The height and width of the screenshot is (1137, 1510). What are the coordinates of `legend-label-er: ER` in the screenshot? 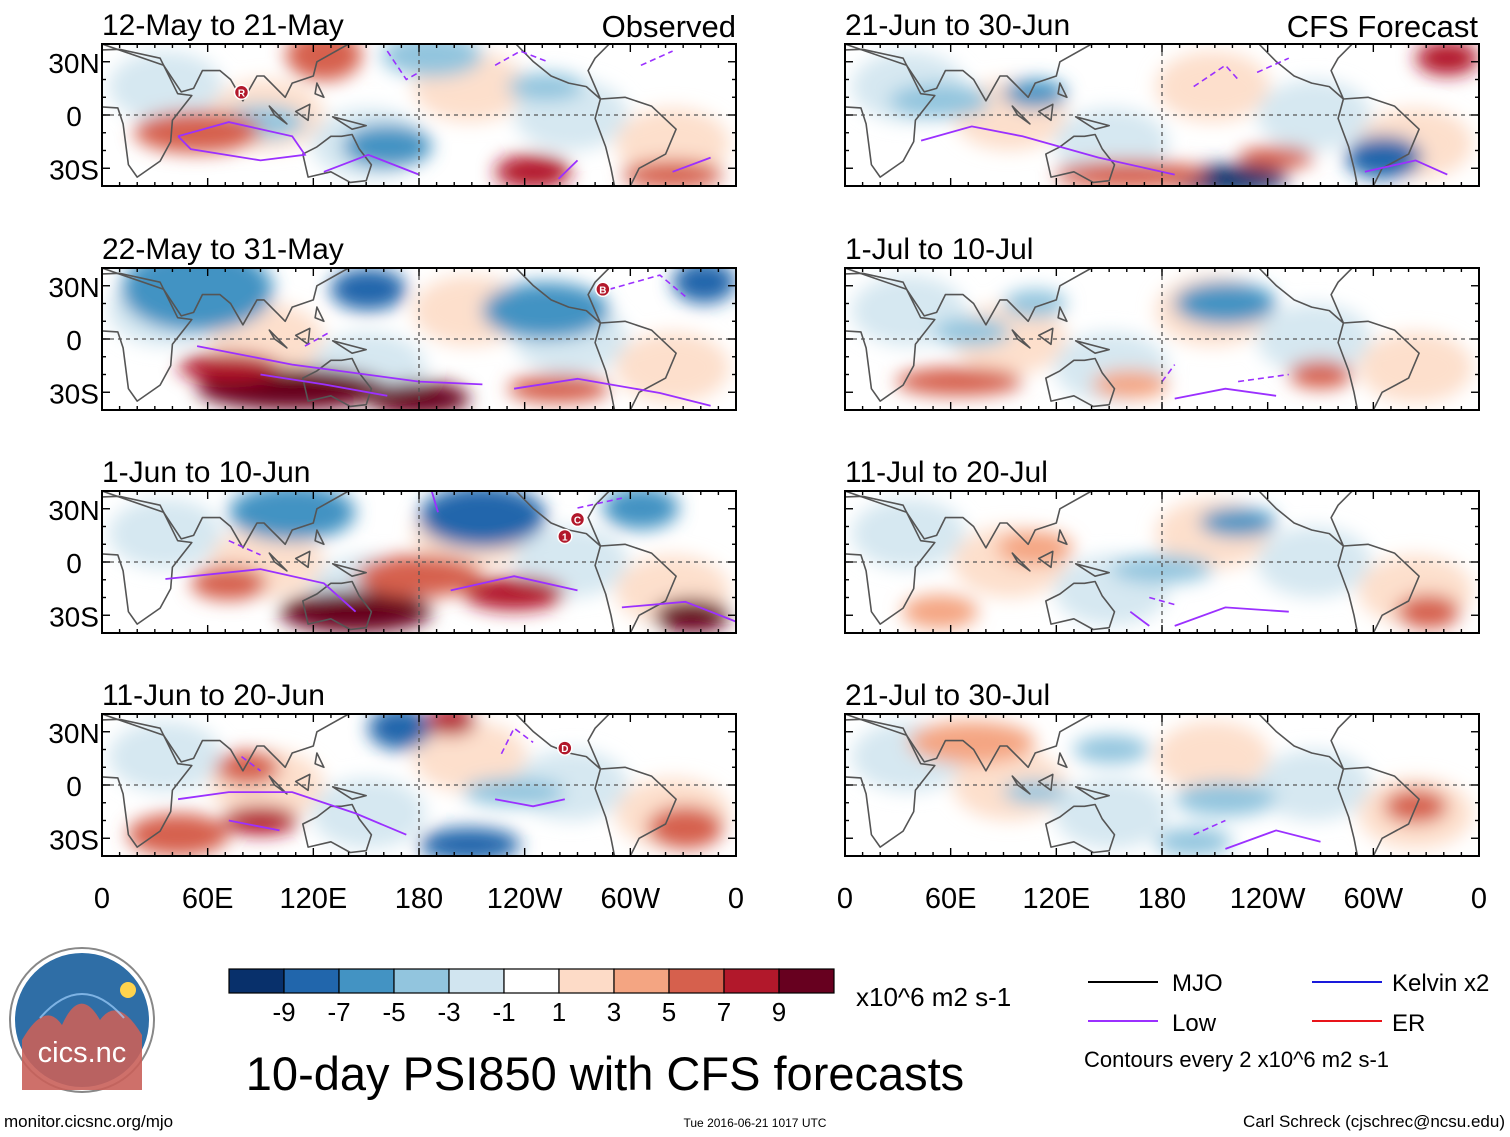 It's located at (1408, 1023).